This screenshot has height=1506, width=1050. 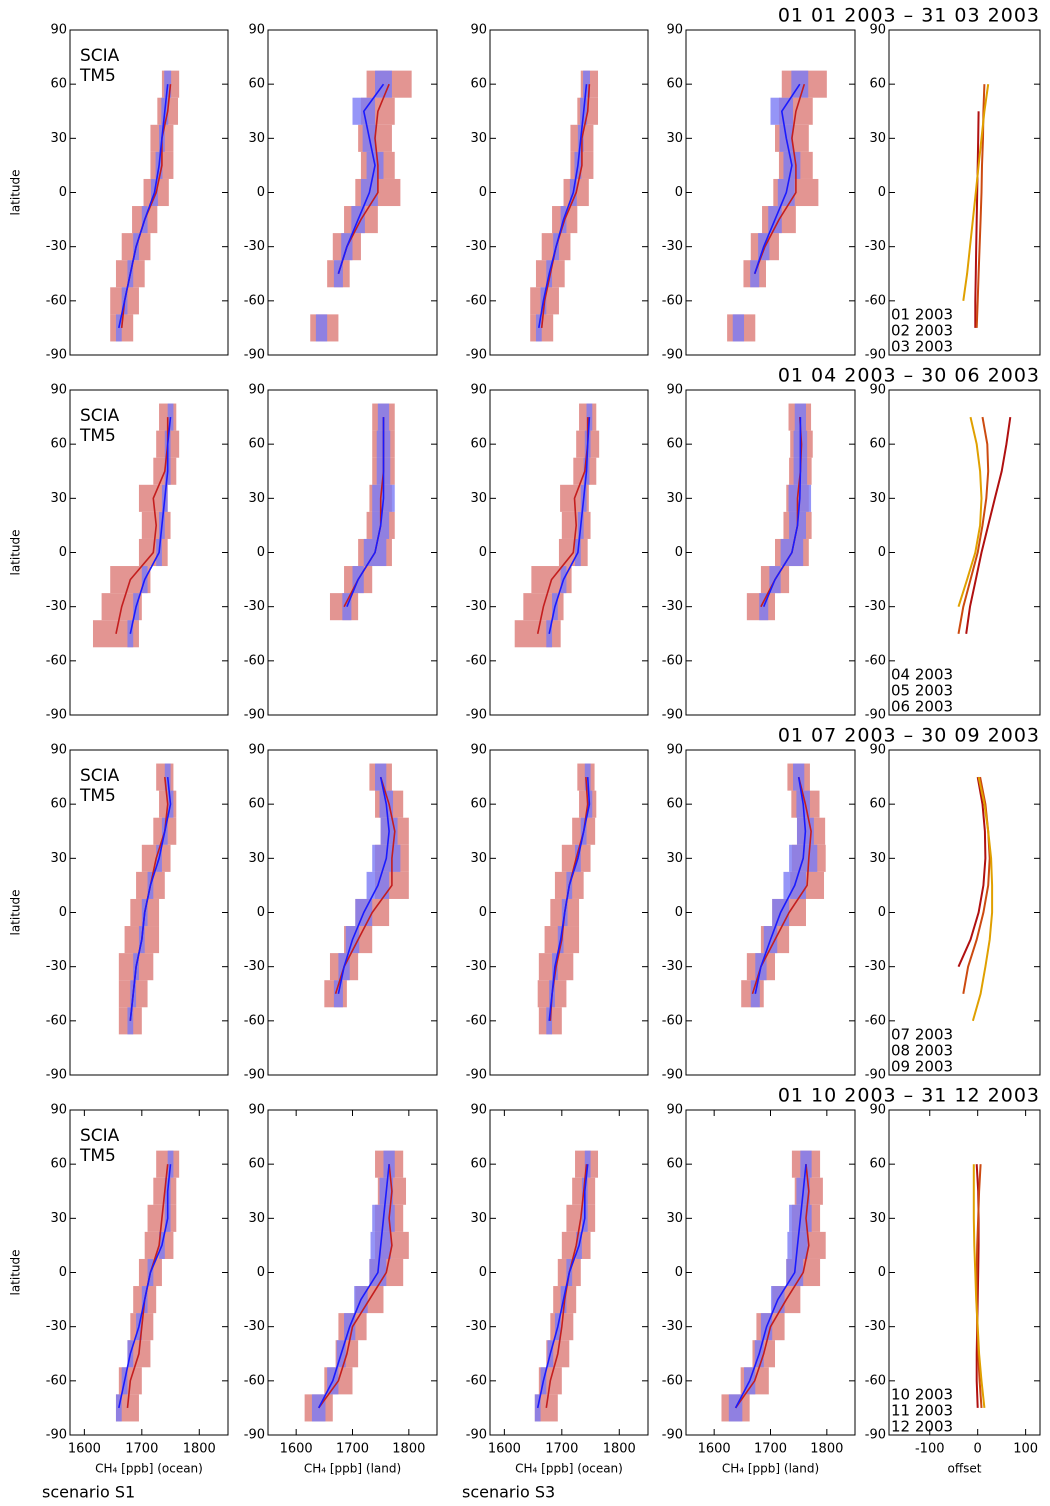 I want to click on legend-entry: 08 2003, so click(x=922, y=1051).